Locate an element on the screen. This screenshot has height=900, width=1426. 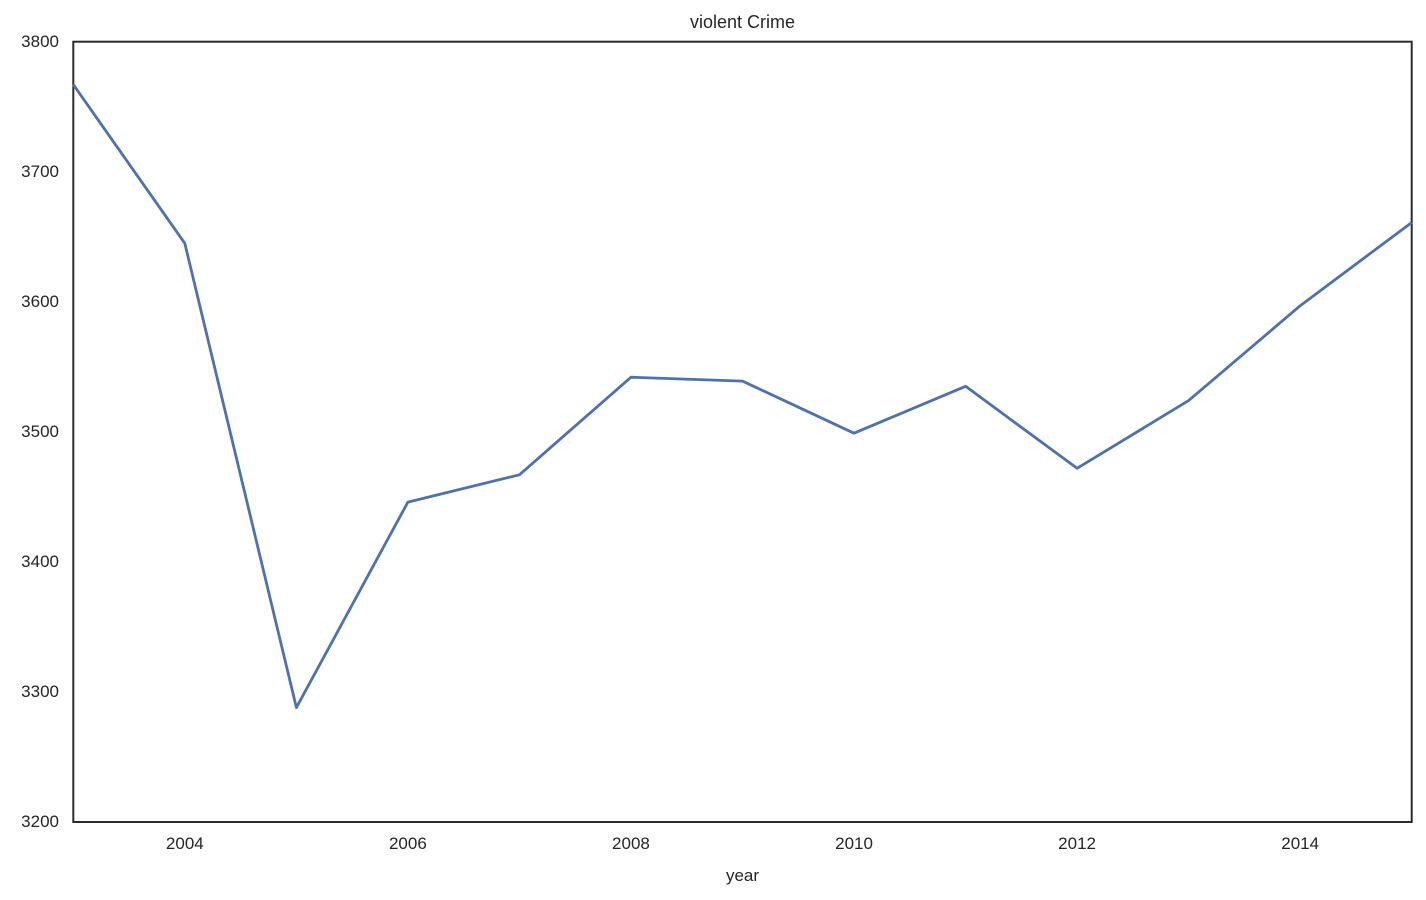
chart-title: violent Crime is located at coordinates (742, 22).